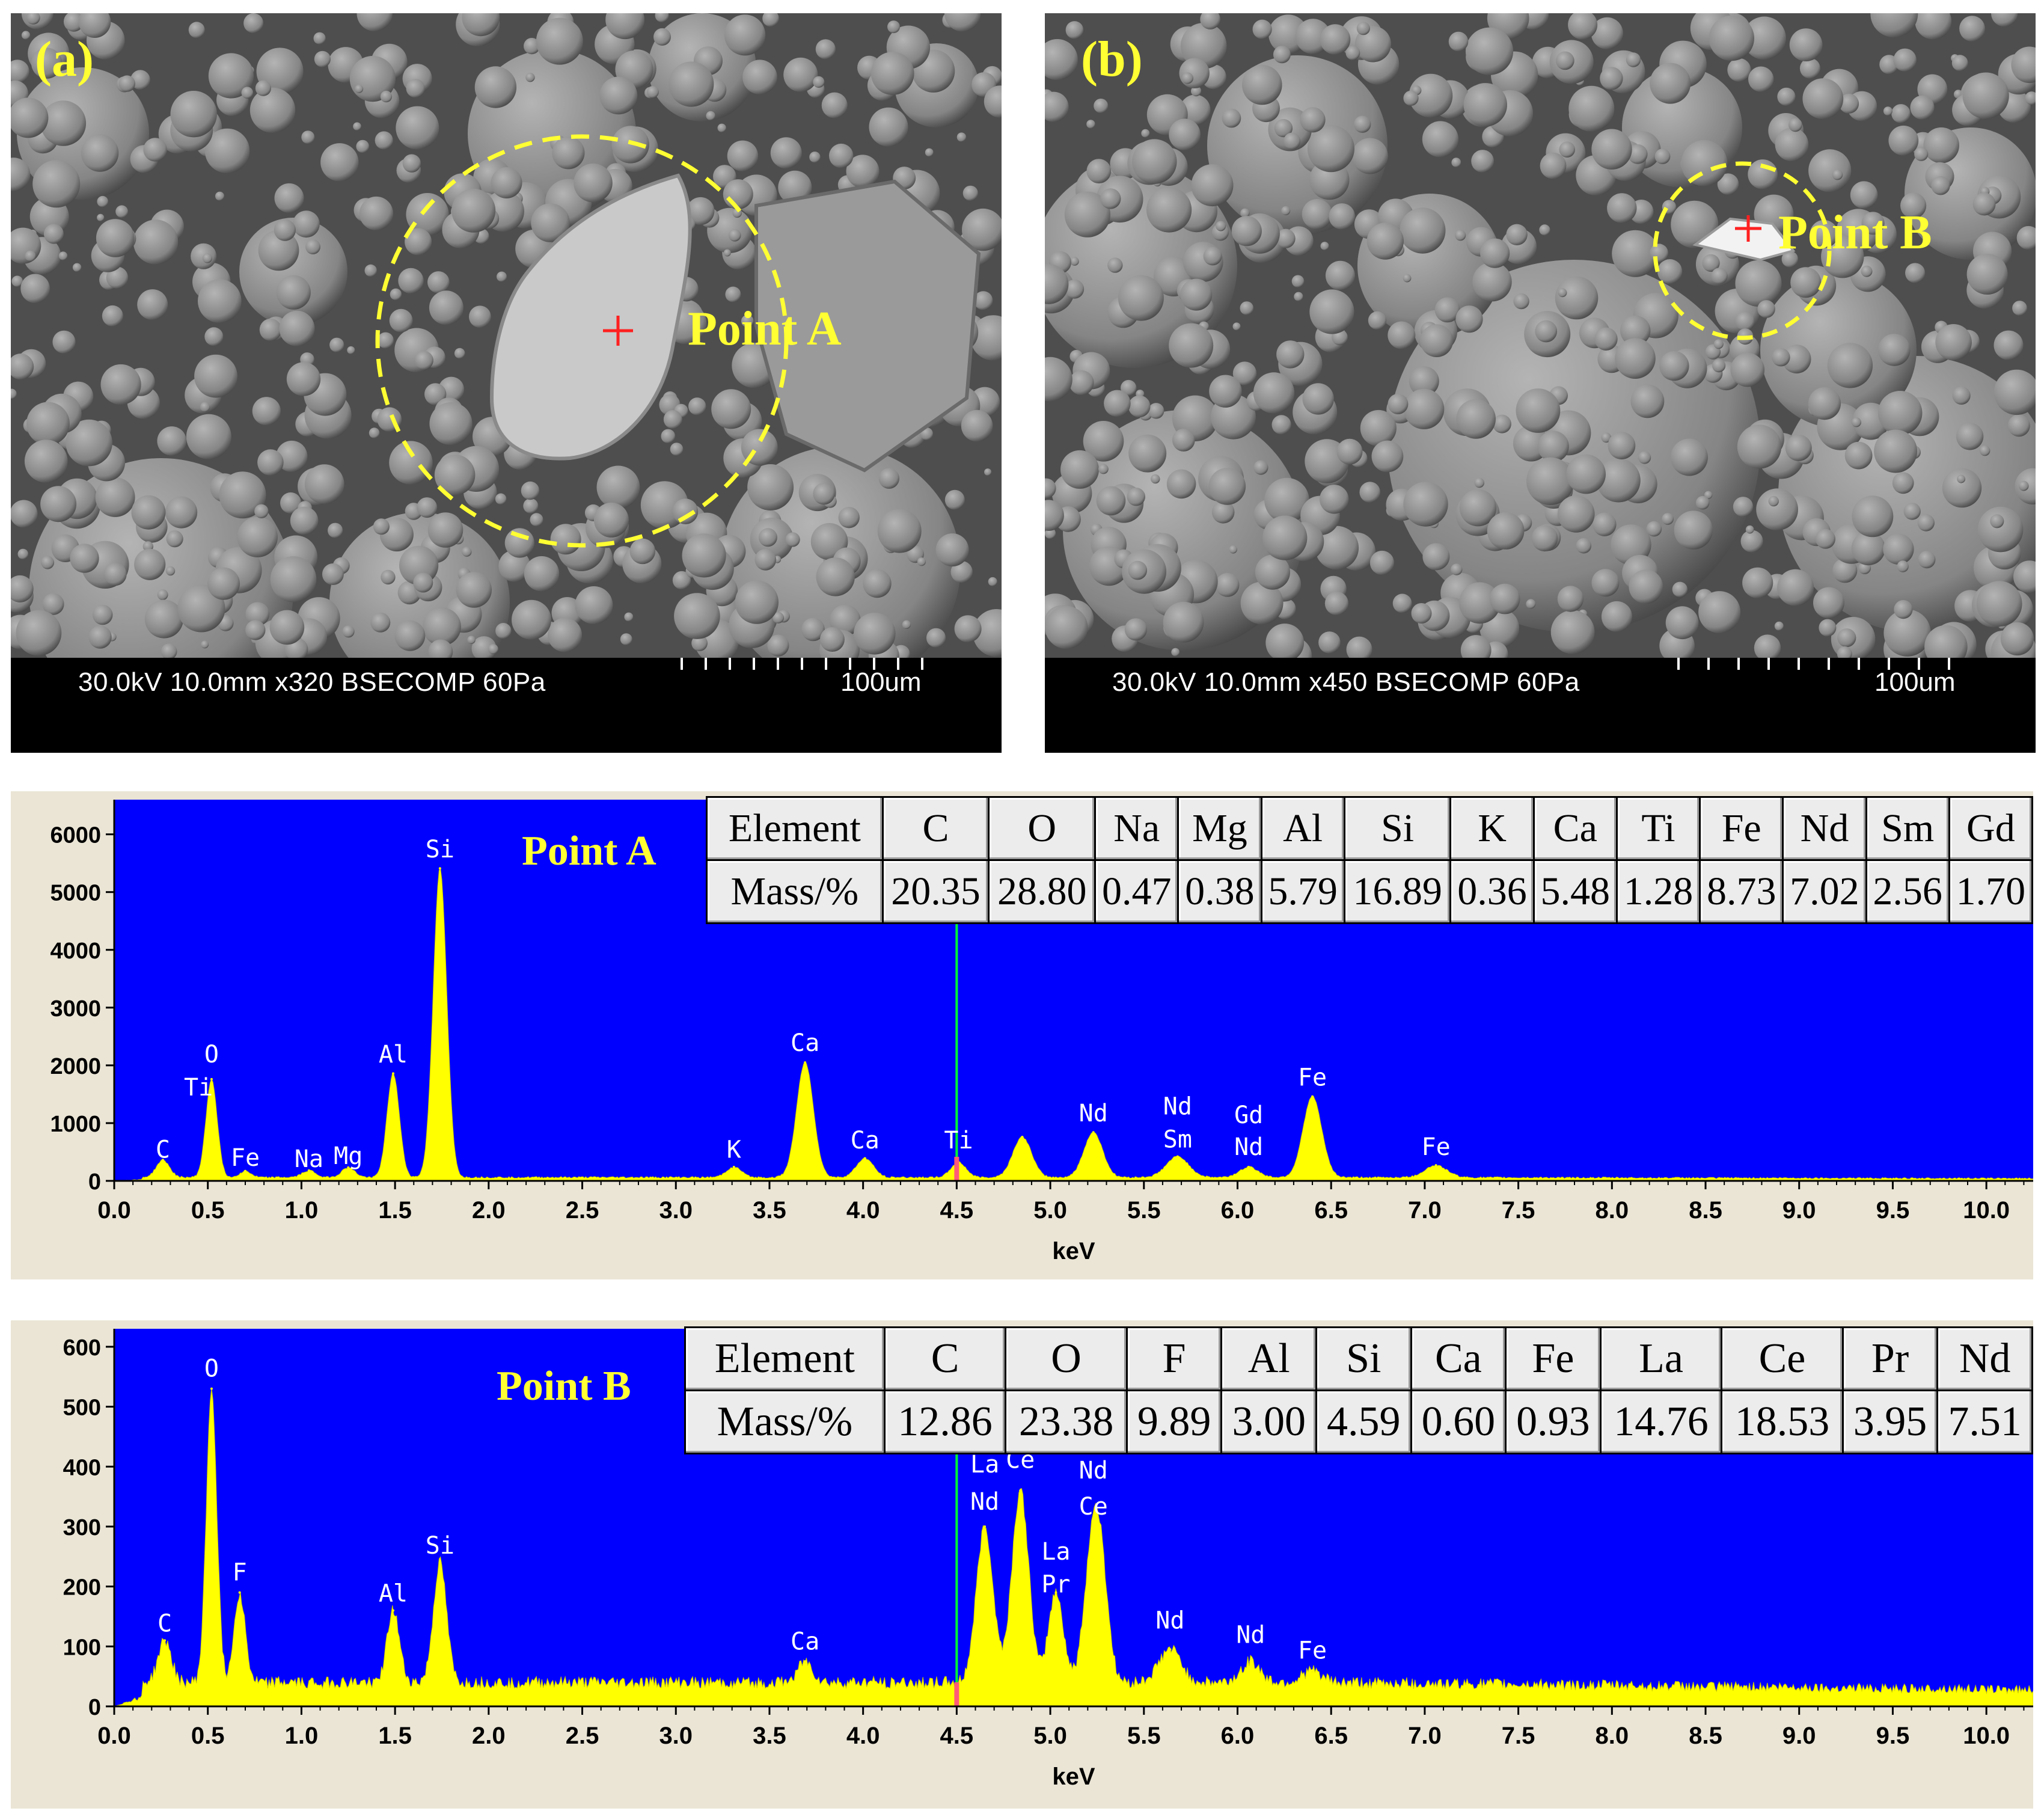 The width and height of the screenshot is (2044, 1817). Describe the element at coordinates (82, 1527) in the screenshot. I see `y-tick-label: 300` at that location.